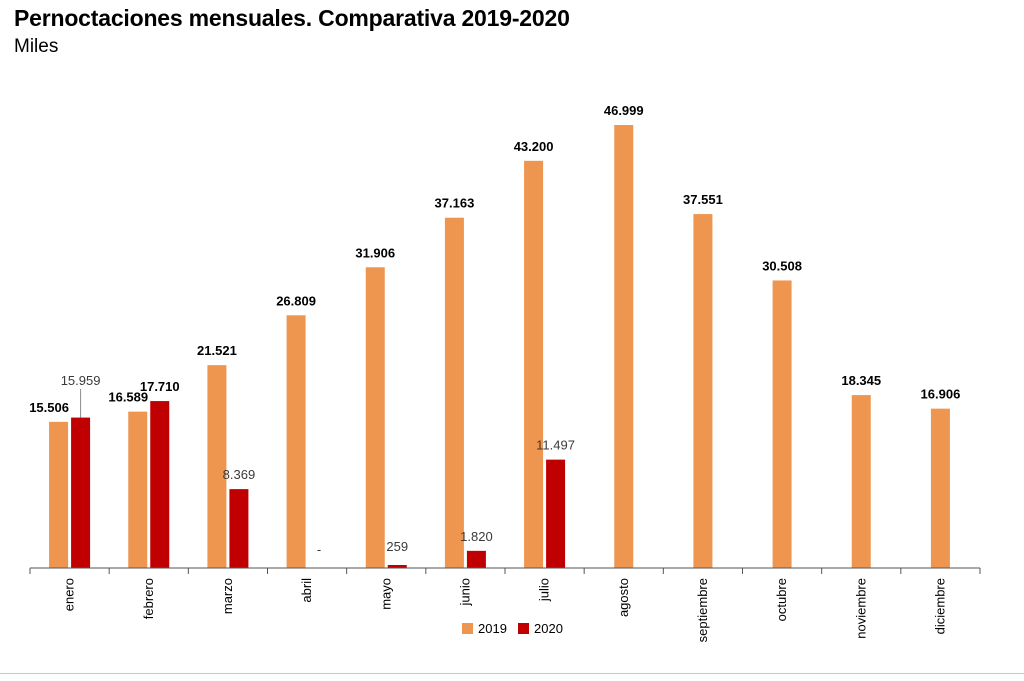 The height and width of the screenshot is (681, 1024). What do you see at coordinates (782, 265) in the screenshot?
I see `data-label-2019-octubre: 30.508` at bounding box center [782, 265].